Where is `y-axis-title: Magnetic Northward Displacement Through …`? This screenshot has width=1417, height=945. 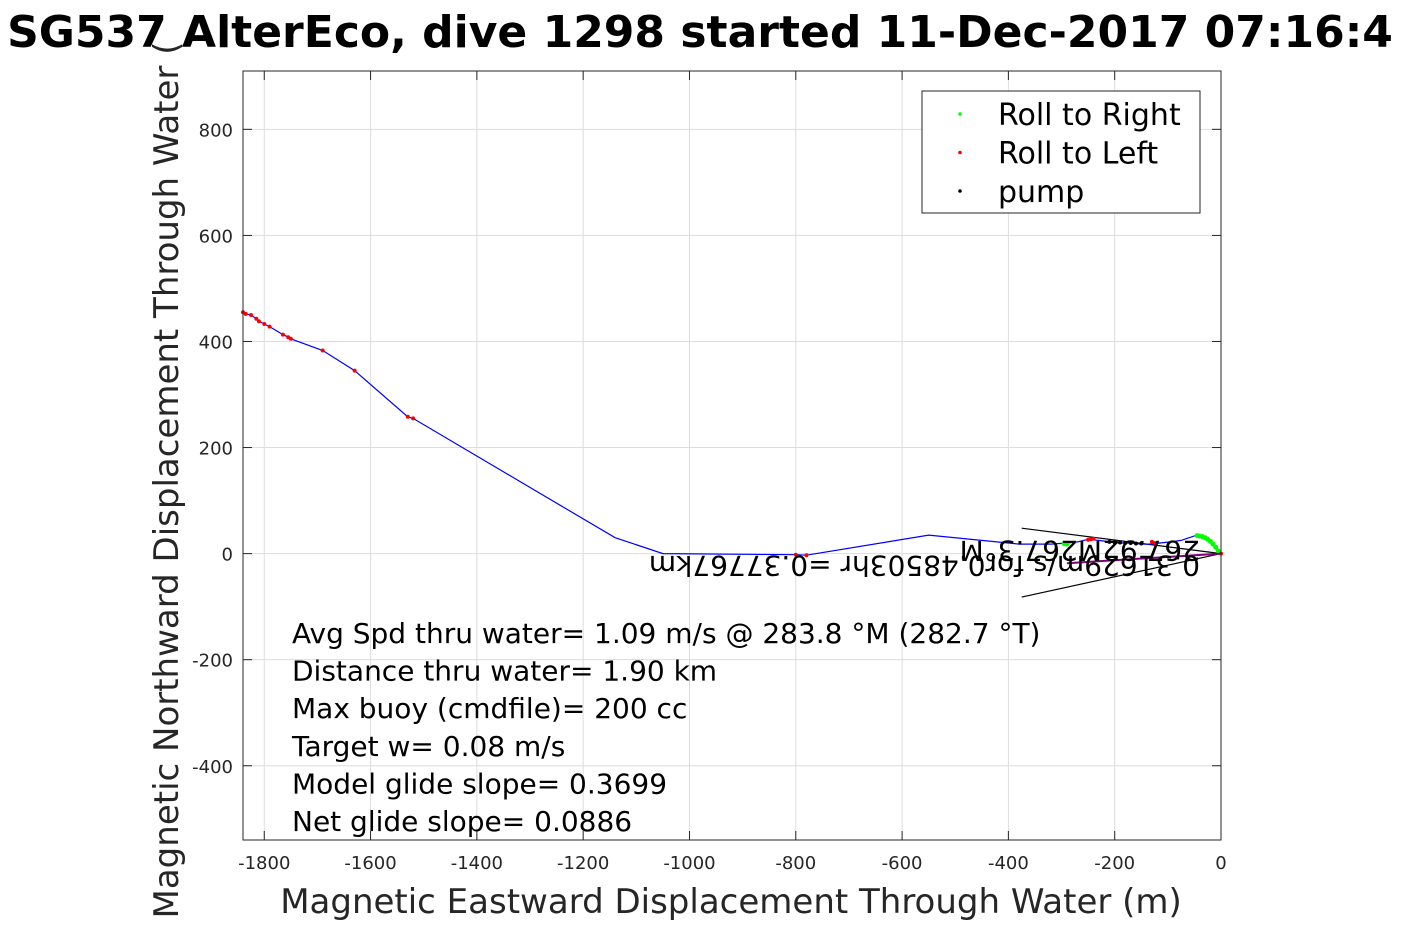
y-axis-title: Magnetic Northward Displacement Through … is located at coordinates (167, 480).